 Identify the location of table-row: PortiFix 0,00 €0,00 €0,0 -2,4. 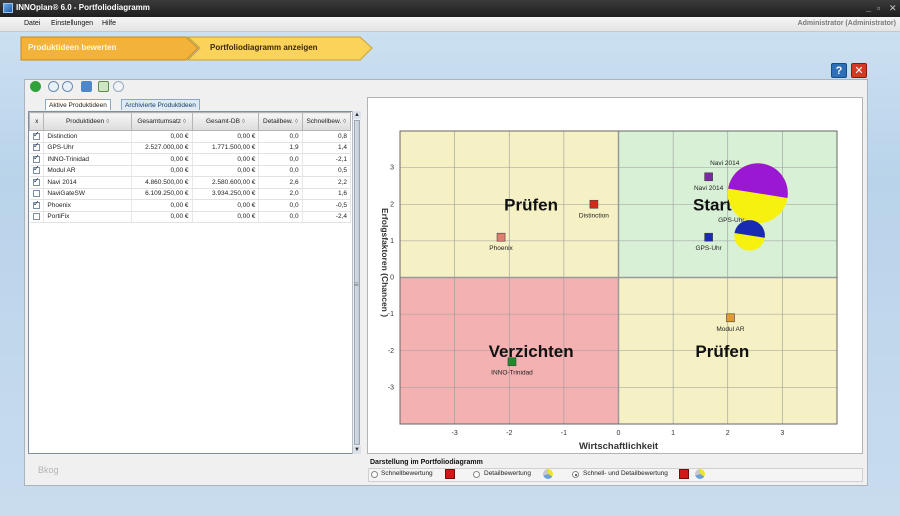
(190, 217).